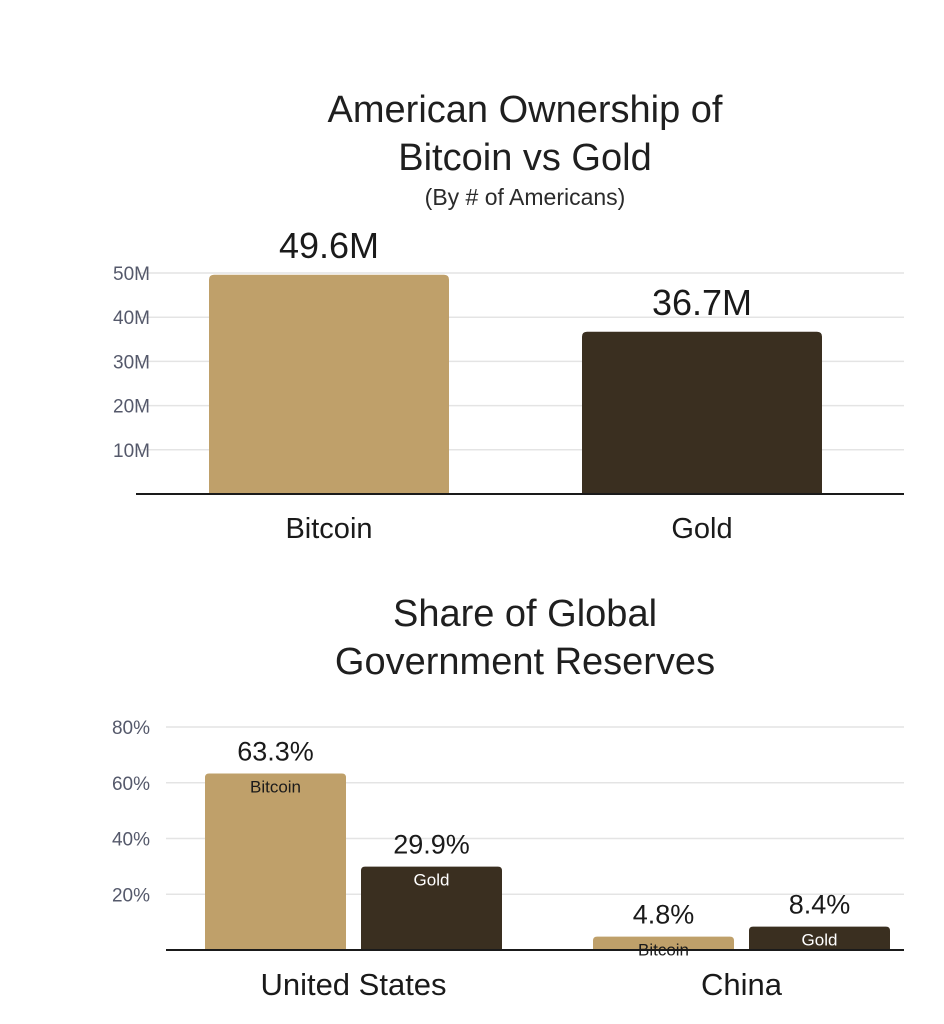 This screenshot has height=1024, width=944. Describe the element at coordinates (663, 943) in the screenshot. I see `chart2-bar-china-bitcoin` at that location.